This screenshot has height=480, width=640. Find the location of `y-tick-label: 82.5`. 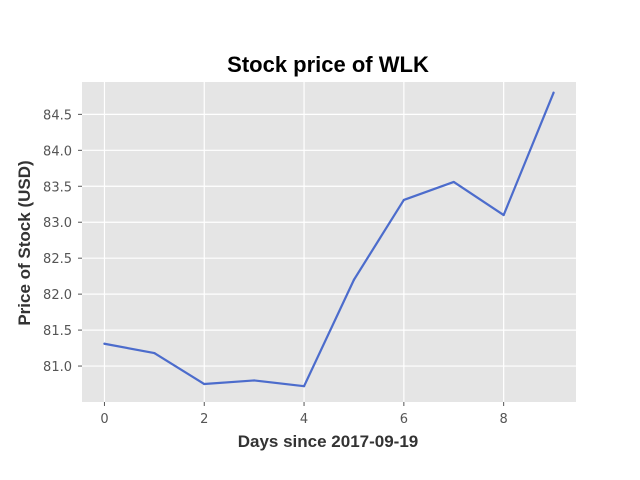

y-tick-label: 82.5 is located at coordinates (57, 259).